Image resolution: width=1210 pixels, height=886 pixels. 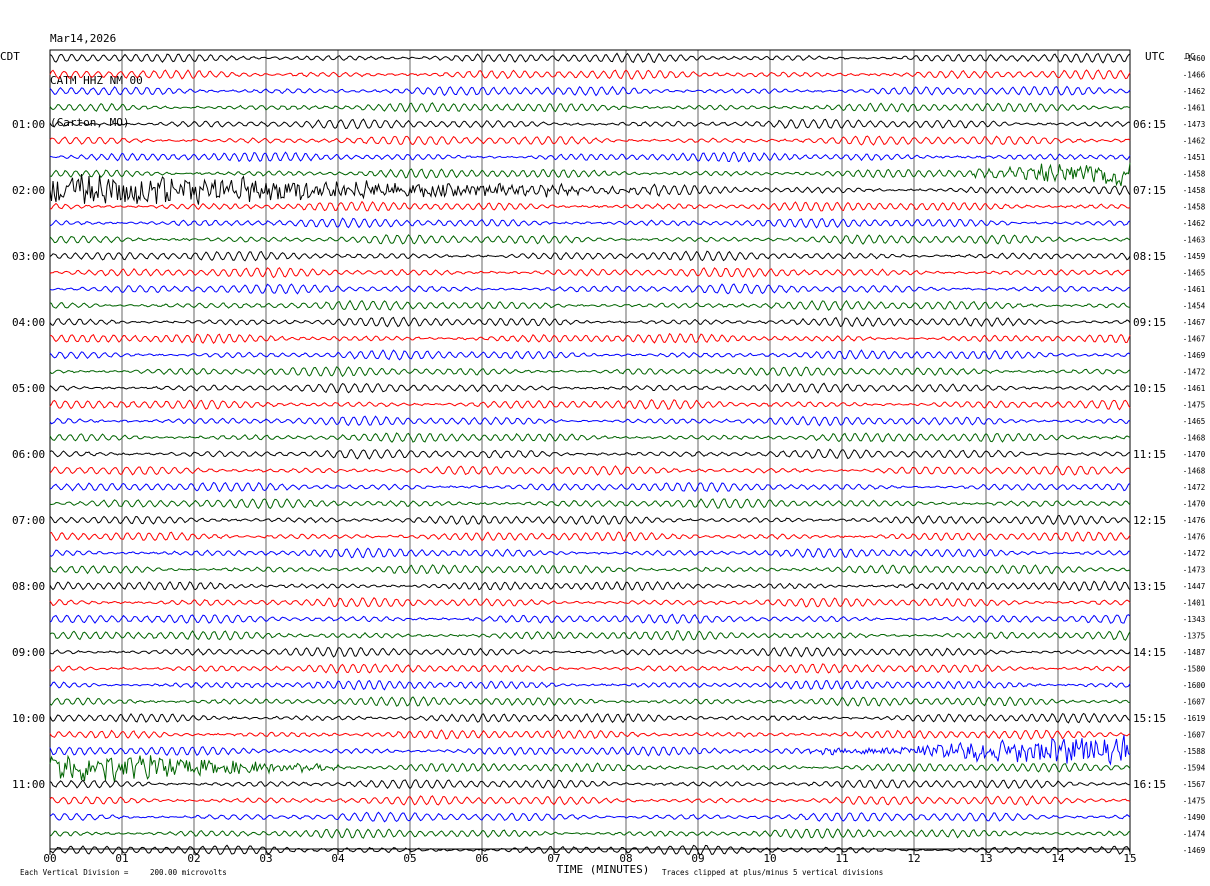 What do you see at coordinates (1194, 75) in the screenshot?
I see `dc-offset-label: -1466` at bounding box center [1194, 75].